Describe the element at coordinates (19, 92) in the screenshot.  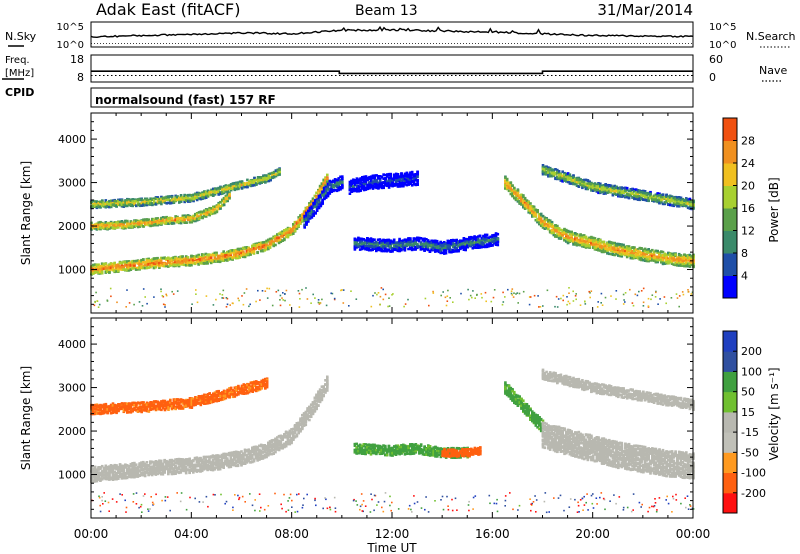
I see `cpid-label: CPID` at that location.